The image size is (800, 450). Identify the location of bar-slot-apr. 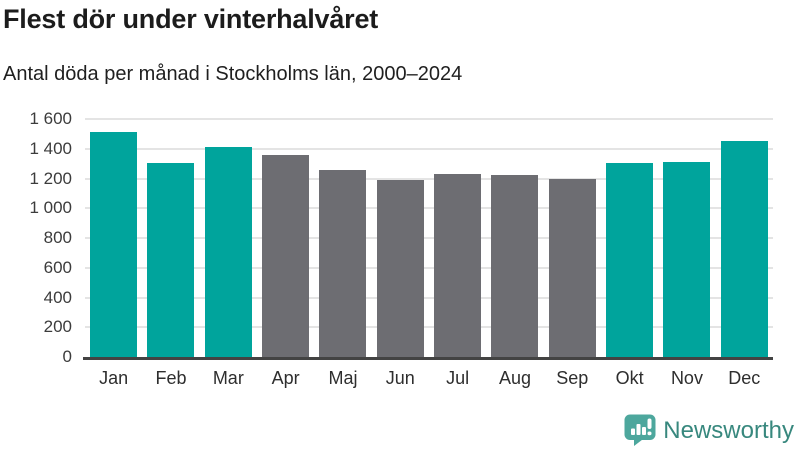
(285, 238).